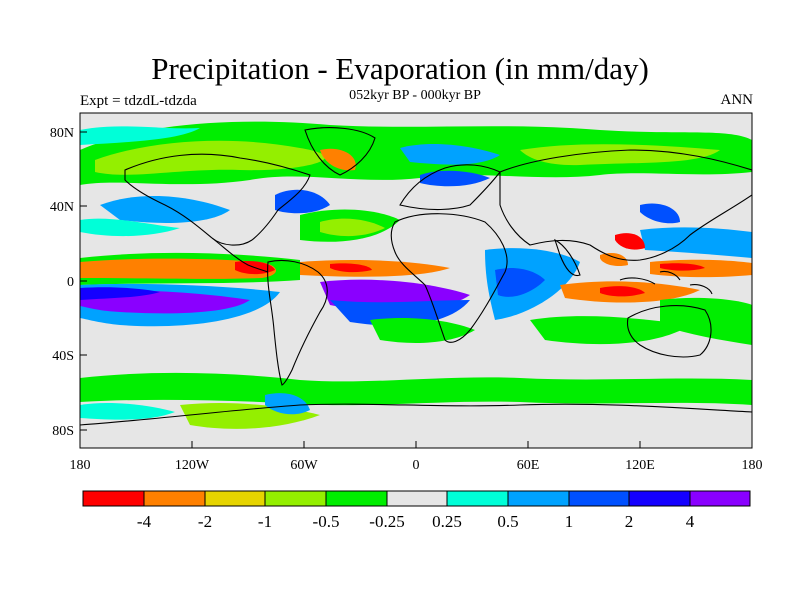 The height and width of the screenshot is (600, 800). I want to click on y-tick-label-1: 40N, so click(62, 207).